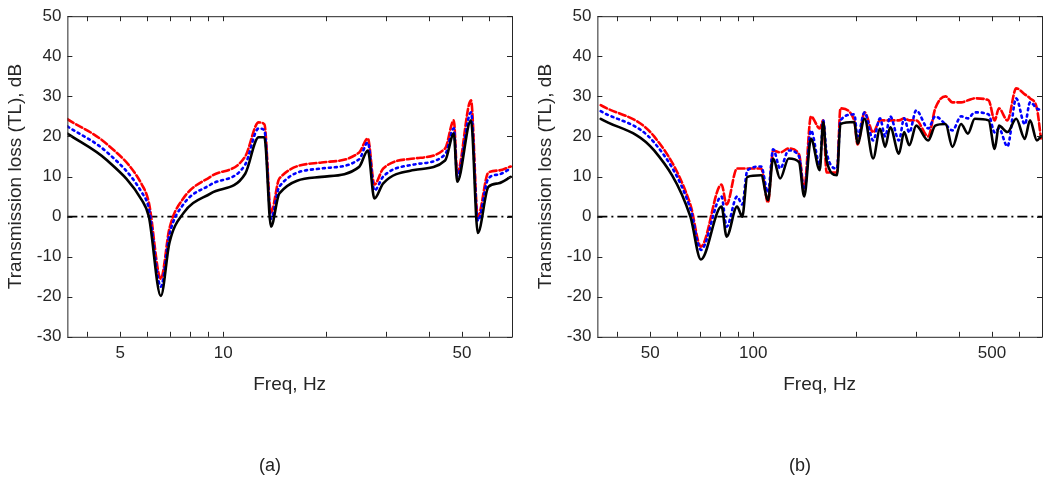  Describe the element at coordinates (120, 352) in the screenshot. I see `x-tick-label: 5` at that location.